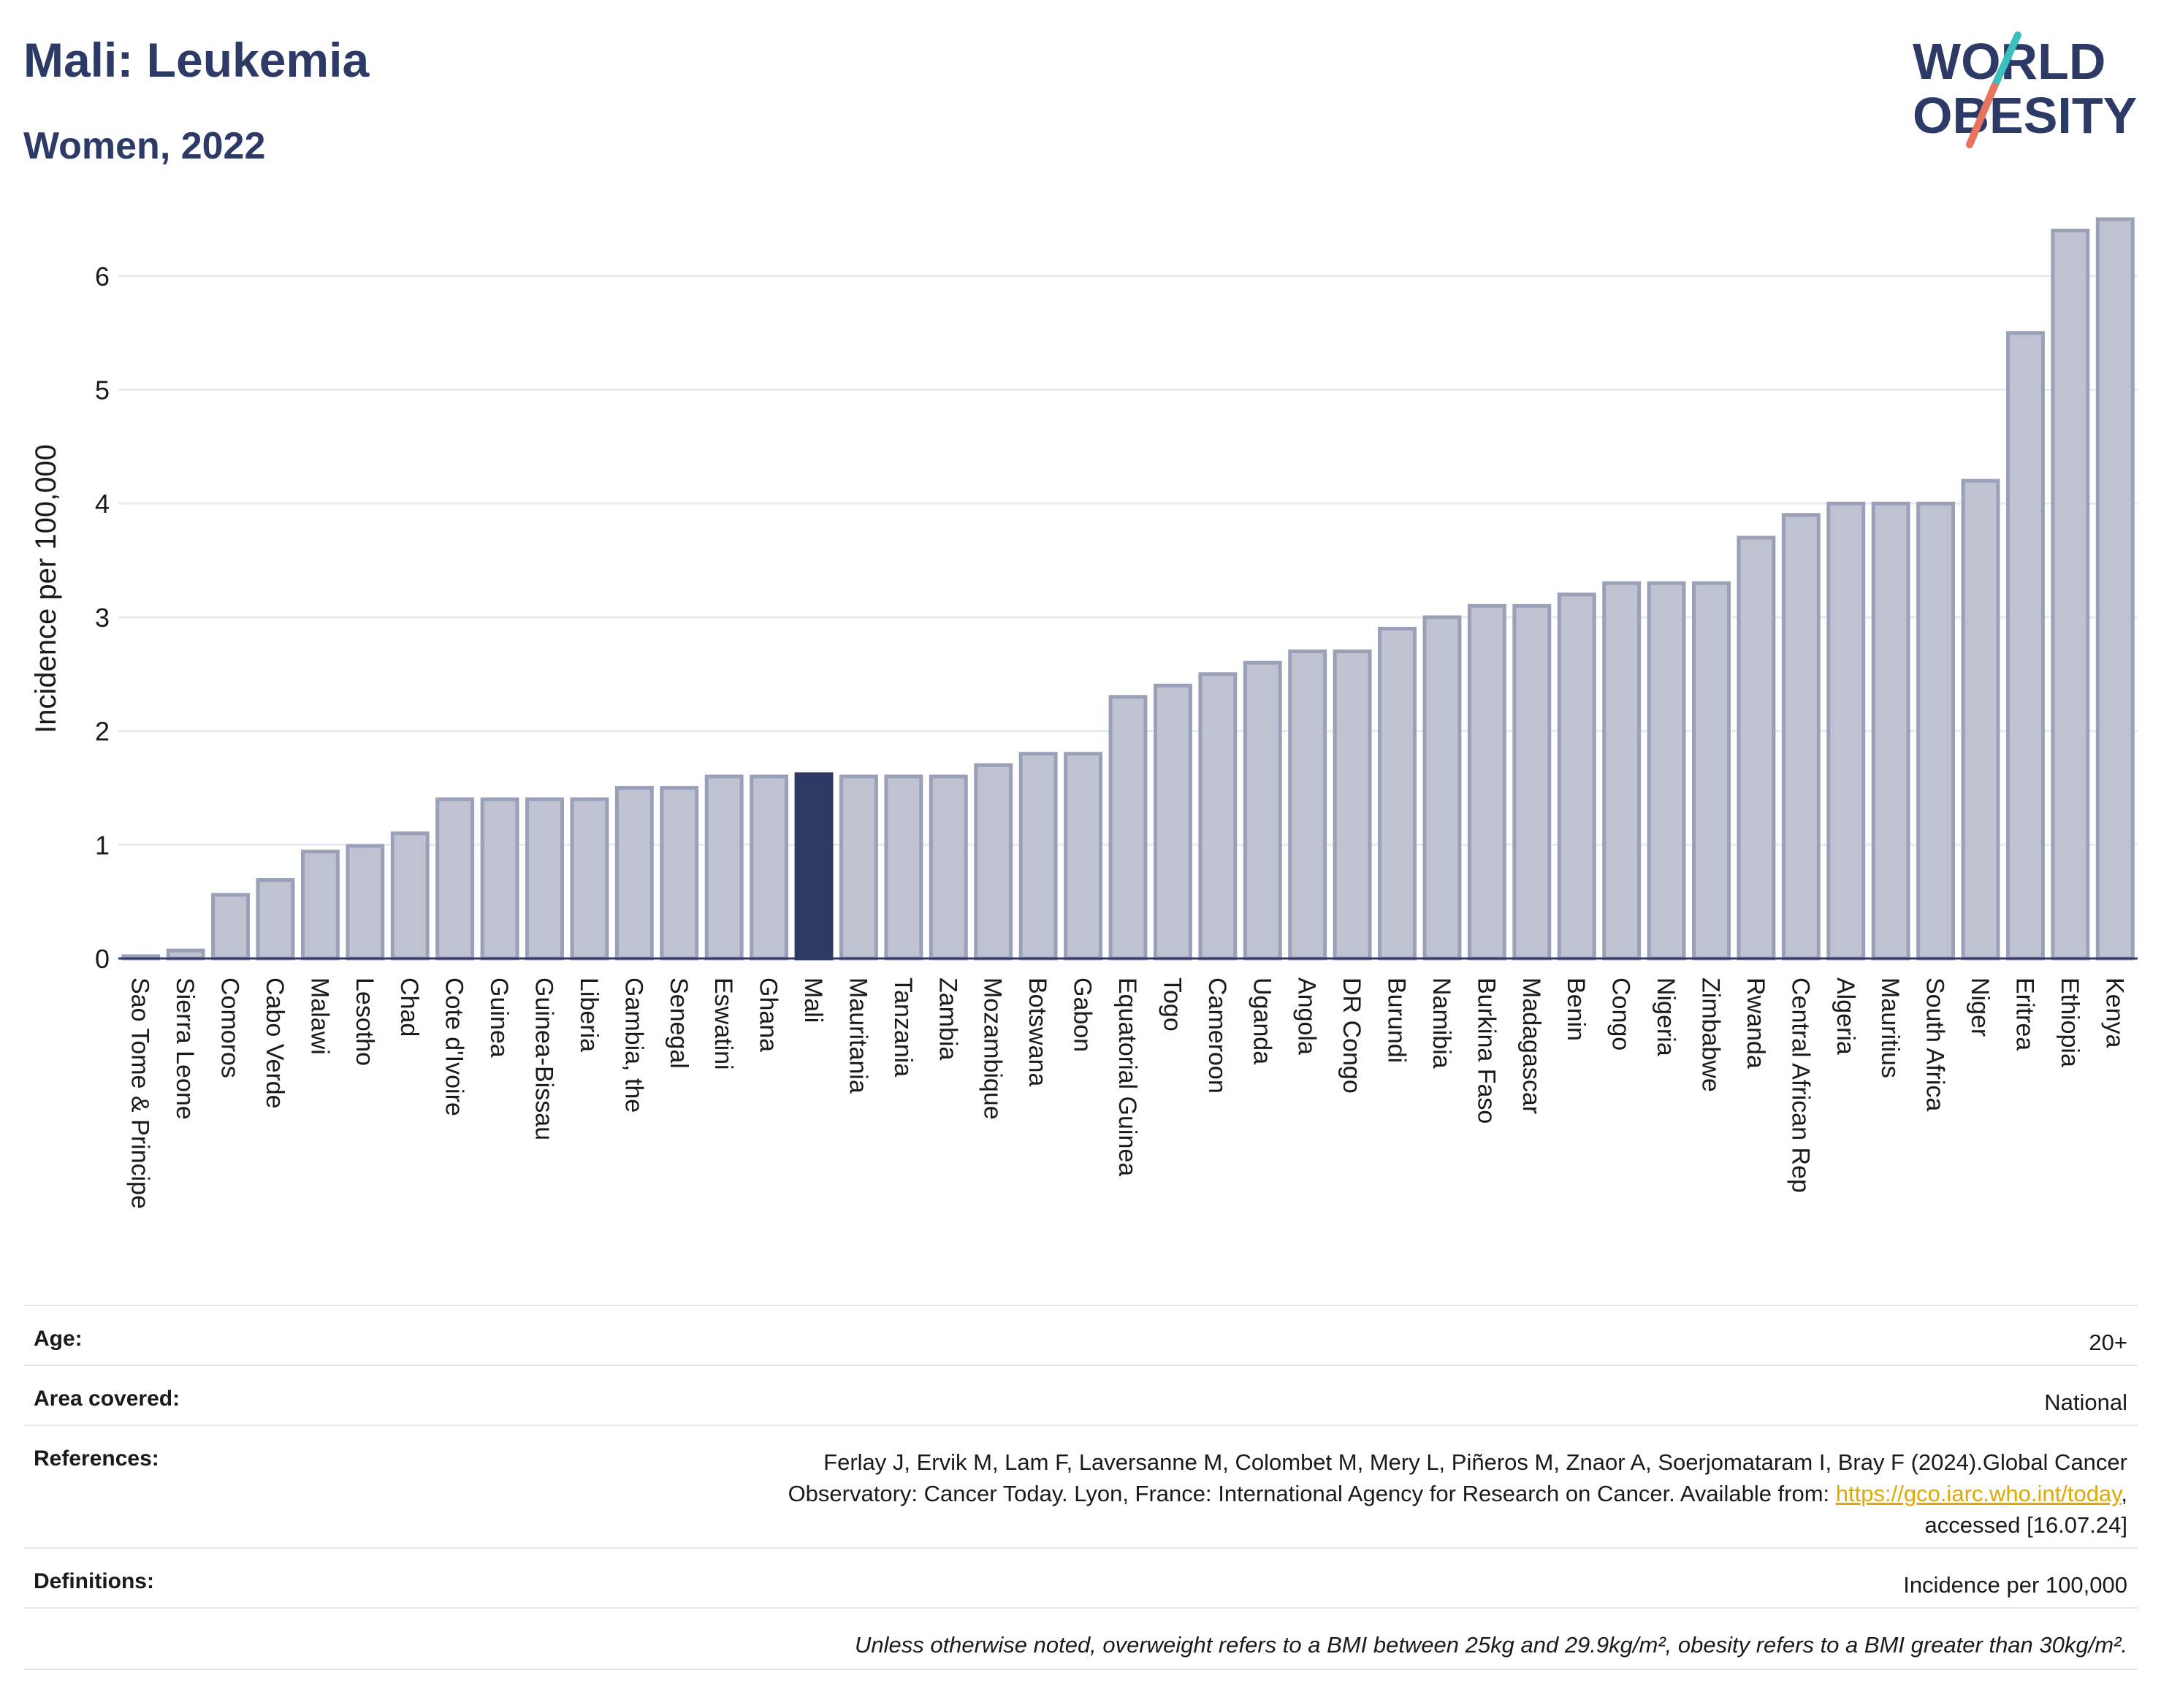 The height and width of the screenshot is (1708, 2161). What do you see at coordinates (1980, 1007) in the screenshot?
I see `x-tick-label: Niger` at bounding box center [1980, 1007].